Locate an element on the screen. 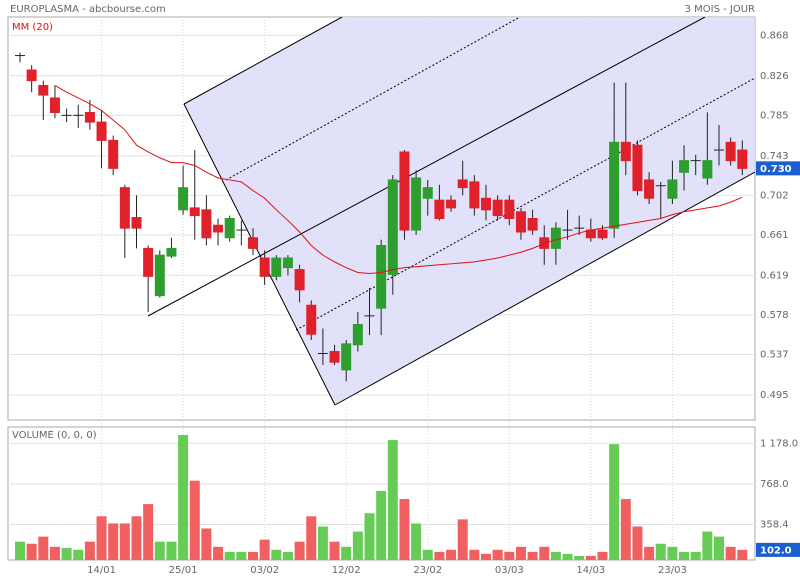  y-tick-label: 0.578 is located at coordinates (774, 315).